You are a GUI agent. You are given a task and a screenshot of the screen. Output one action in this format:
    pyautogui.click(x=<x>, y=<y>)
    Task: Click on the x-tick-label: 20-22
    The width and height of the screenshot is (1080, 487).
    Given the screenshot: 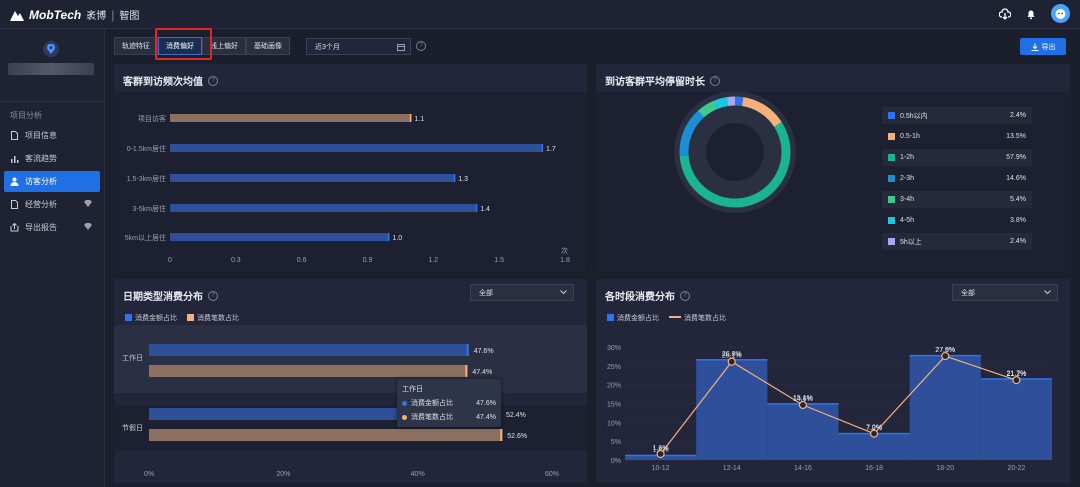 What is the action you would take?
    pyautogui.click(x=1016, y=468)
    